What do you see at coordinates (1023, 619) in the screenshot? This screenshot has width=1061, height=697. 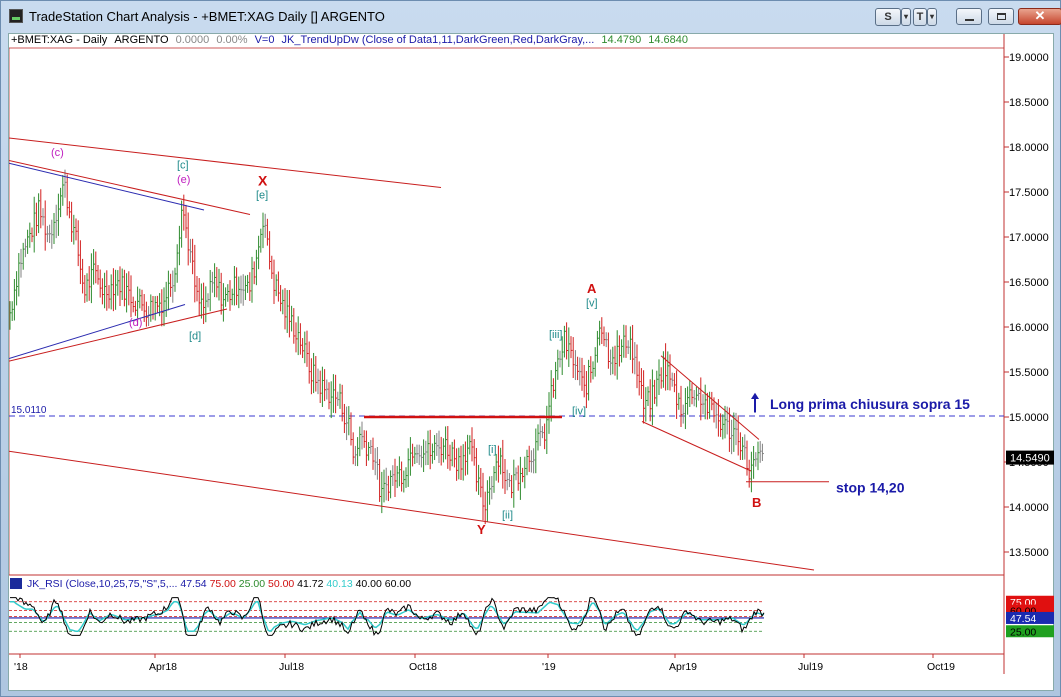 I see `rsi-axis-47: 47.54` at bounding box center [1023, 619].